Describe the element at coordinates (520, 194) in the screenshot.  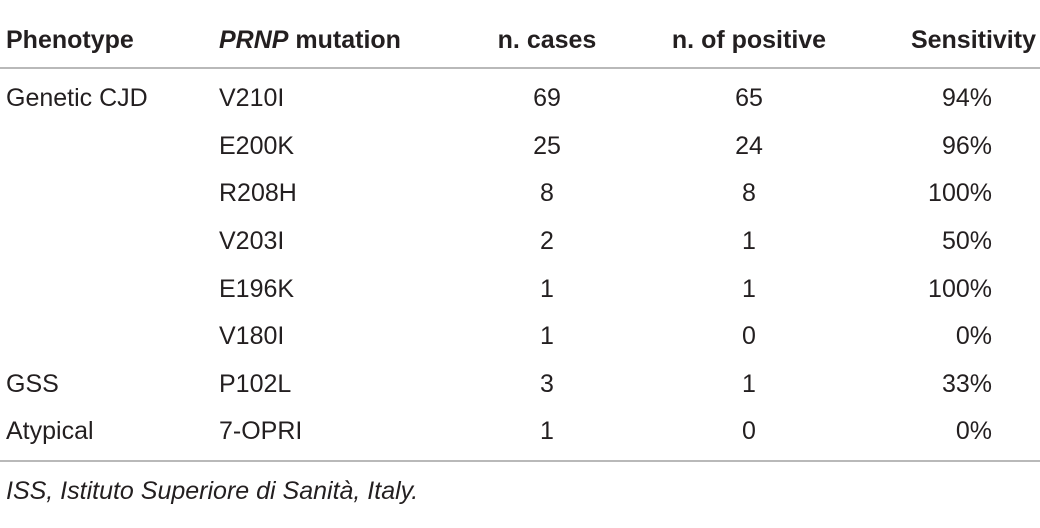
I see `table-row: R208H 8 8 100%` at that location.